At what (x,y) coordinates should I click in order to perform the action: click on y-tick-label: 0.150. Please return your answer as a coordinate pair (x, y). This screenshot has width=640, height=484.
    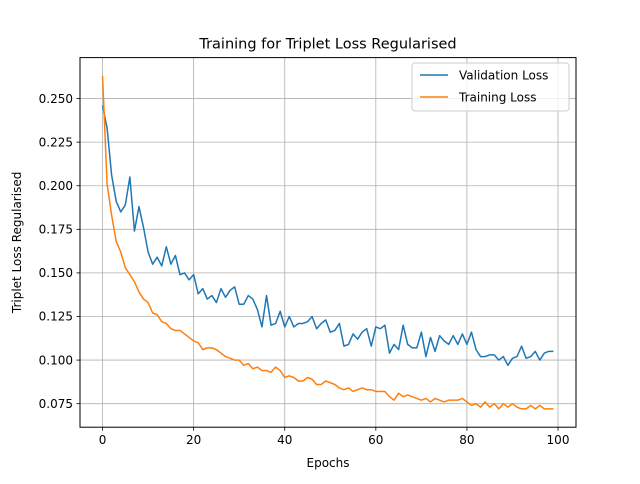
    Looking at the image, I should click on (56, 273).